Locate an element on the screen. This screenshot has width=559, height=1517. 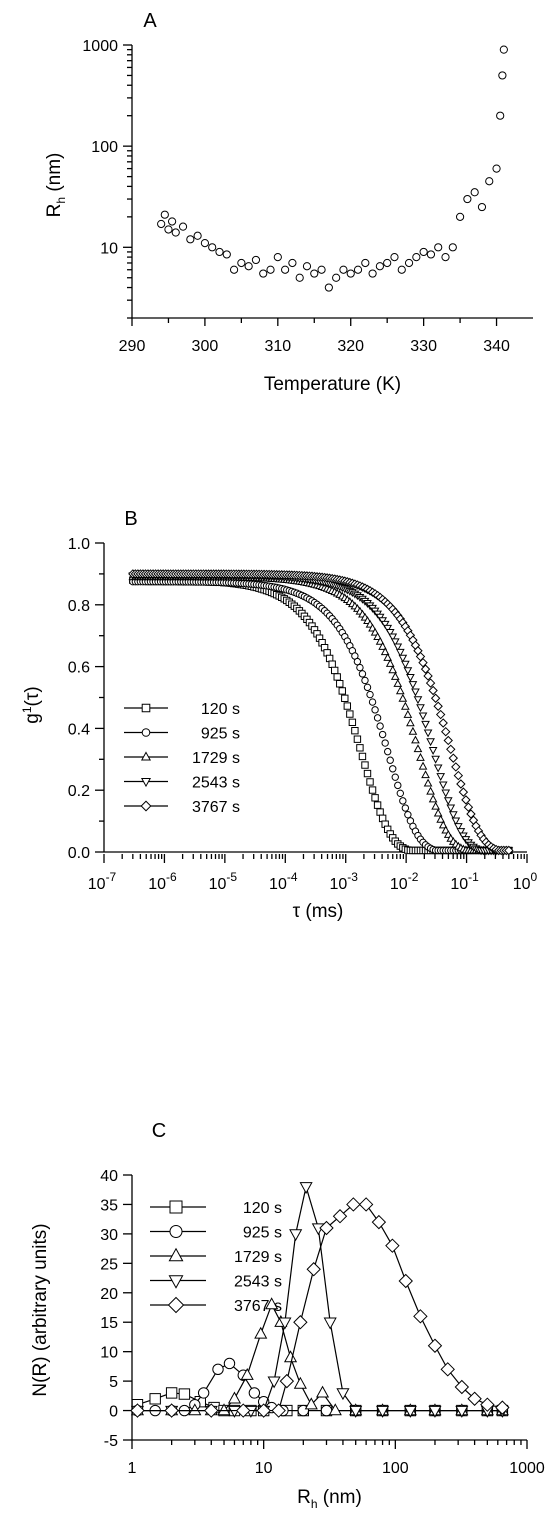
y-axis-label: g1(τ) is located at coordinates (31, 704).